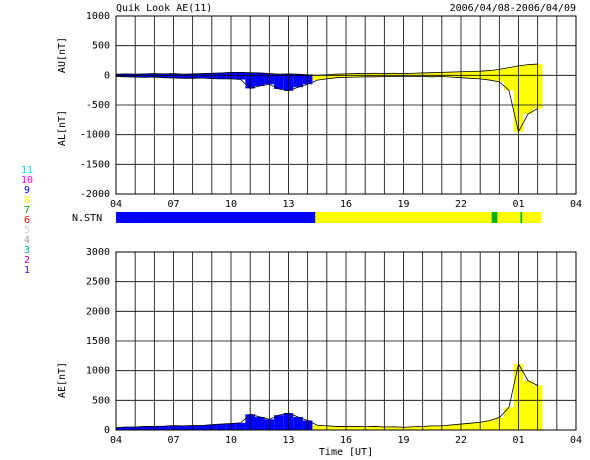 Image resolution: width=590 pixels, height=460 pixels. I want to click on x-axis-label: Time [UT], so click(346, 452).